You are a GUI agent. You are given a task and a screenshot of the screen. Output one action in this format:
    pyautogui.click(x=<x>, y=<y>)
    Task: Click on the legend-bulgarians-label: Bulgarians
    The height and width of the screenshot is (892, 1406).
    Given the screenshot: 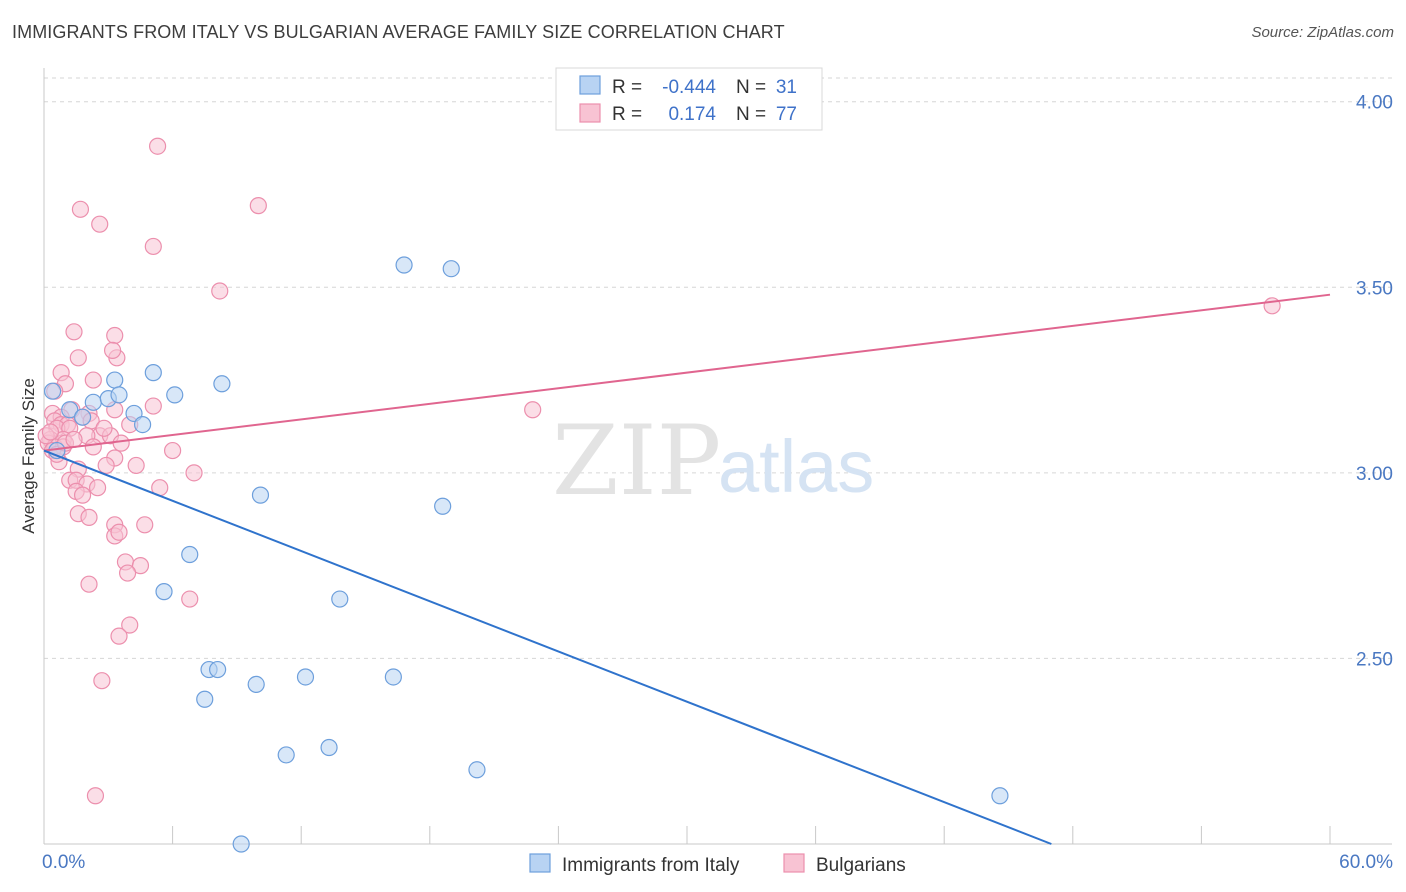 What is the action you would take?
    pyautogui.click(x=861, y=865)
    